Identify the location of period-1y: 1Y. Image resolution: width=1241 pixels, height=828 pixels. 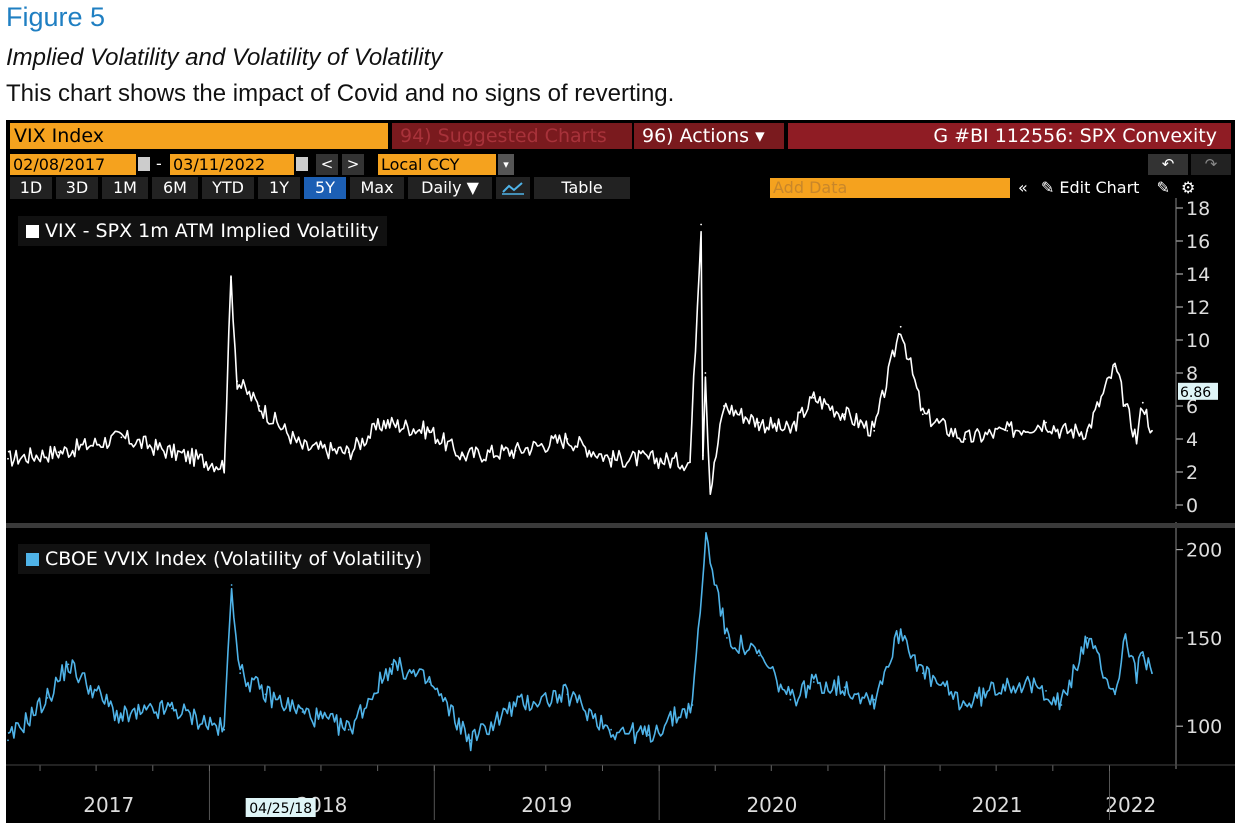
(279, 188).